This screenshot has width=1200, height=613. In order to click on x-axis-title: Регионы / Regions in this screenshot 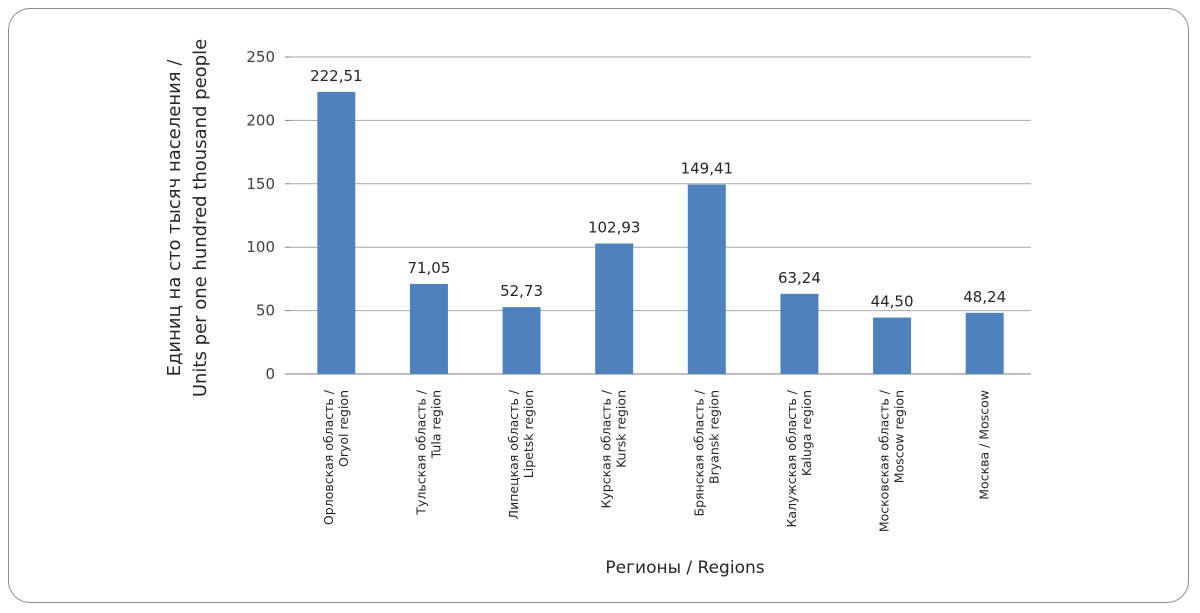, I will do `click(684, 568)`.